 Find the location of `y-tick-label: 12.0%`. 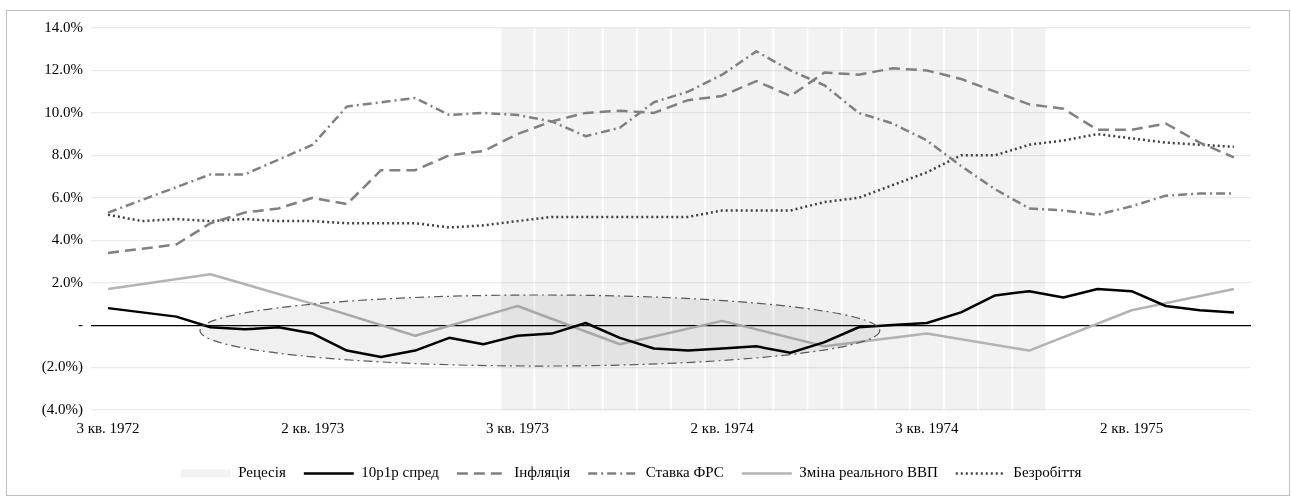

y-tick-label: 12.0% is located at coordinates (63, 69).